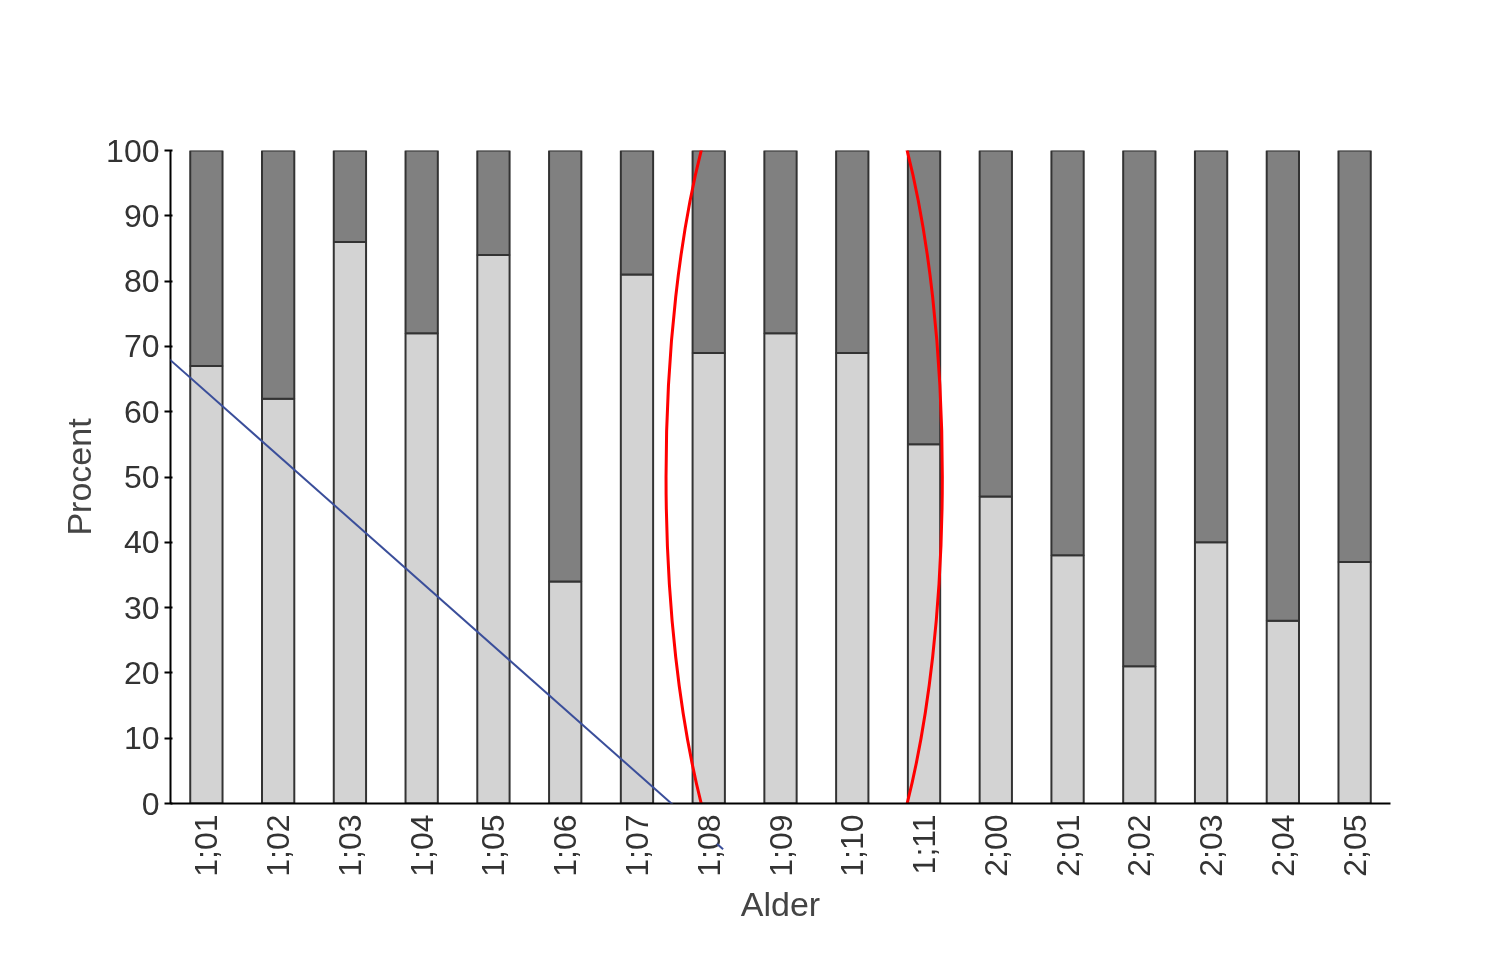 Image resolution: width=1493 pixels, height=977 pixels. What do you see at coordinates (780, 903) in the screenshot?
I see `x-axis-title: Alder` at bounding box center [780, 903].